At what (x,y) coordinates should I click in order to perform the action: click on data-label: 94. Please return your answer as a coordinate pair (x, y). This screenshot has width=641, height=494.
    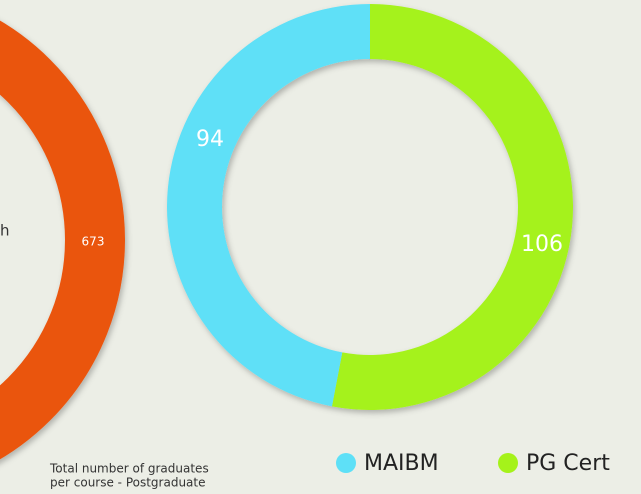
    Looking at the image, I should click on (210, 139).